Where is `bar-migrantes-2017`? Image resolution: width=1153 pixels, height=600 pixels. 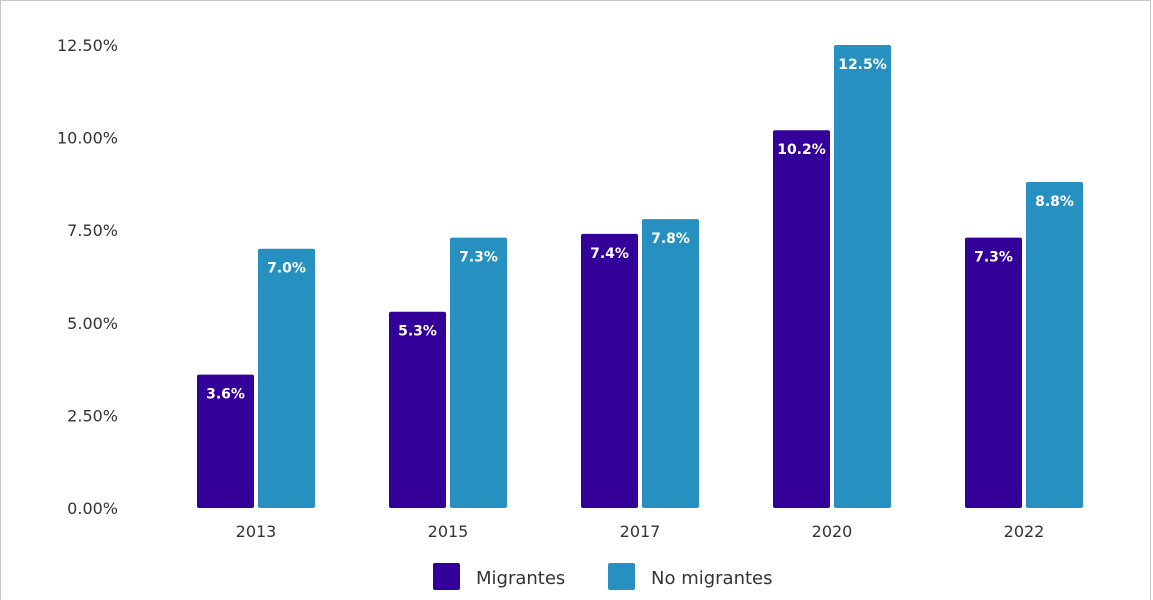
bar-migrantes-2017 is located at coordinates (609, 371).